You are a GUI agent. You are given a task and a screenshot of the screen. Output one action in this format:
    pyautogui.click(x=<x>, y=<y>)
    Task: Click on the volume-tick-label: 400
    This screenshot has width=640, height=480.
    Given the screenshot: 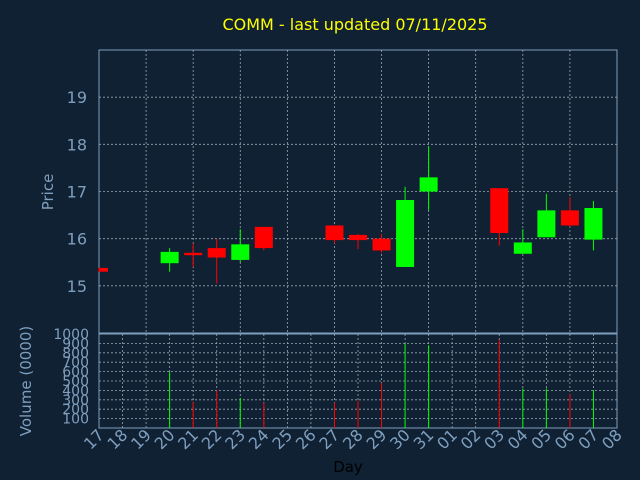 What is the action you would take?
    pyautogui.click(x=75, y=391)
    